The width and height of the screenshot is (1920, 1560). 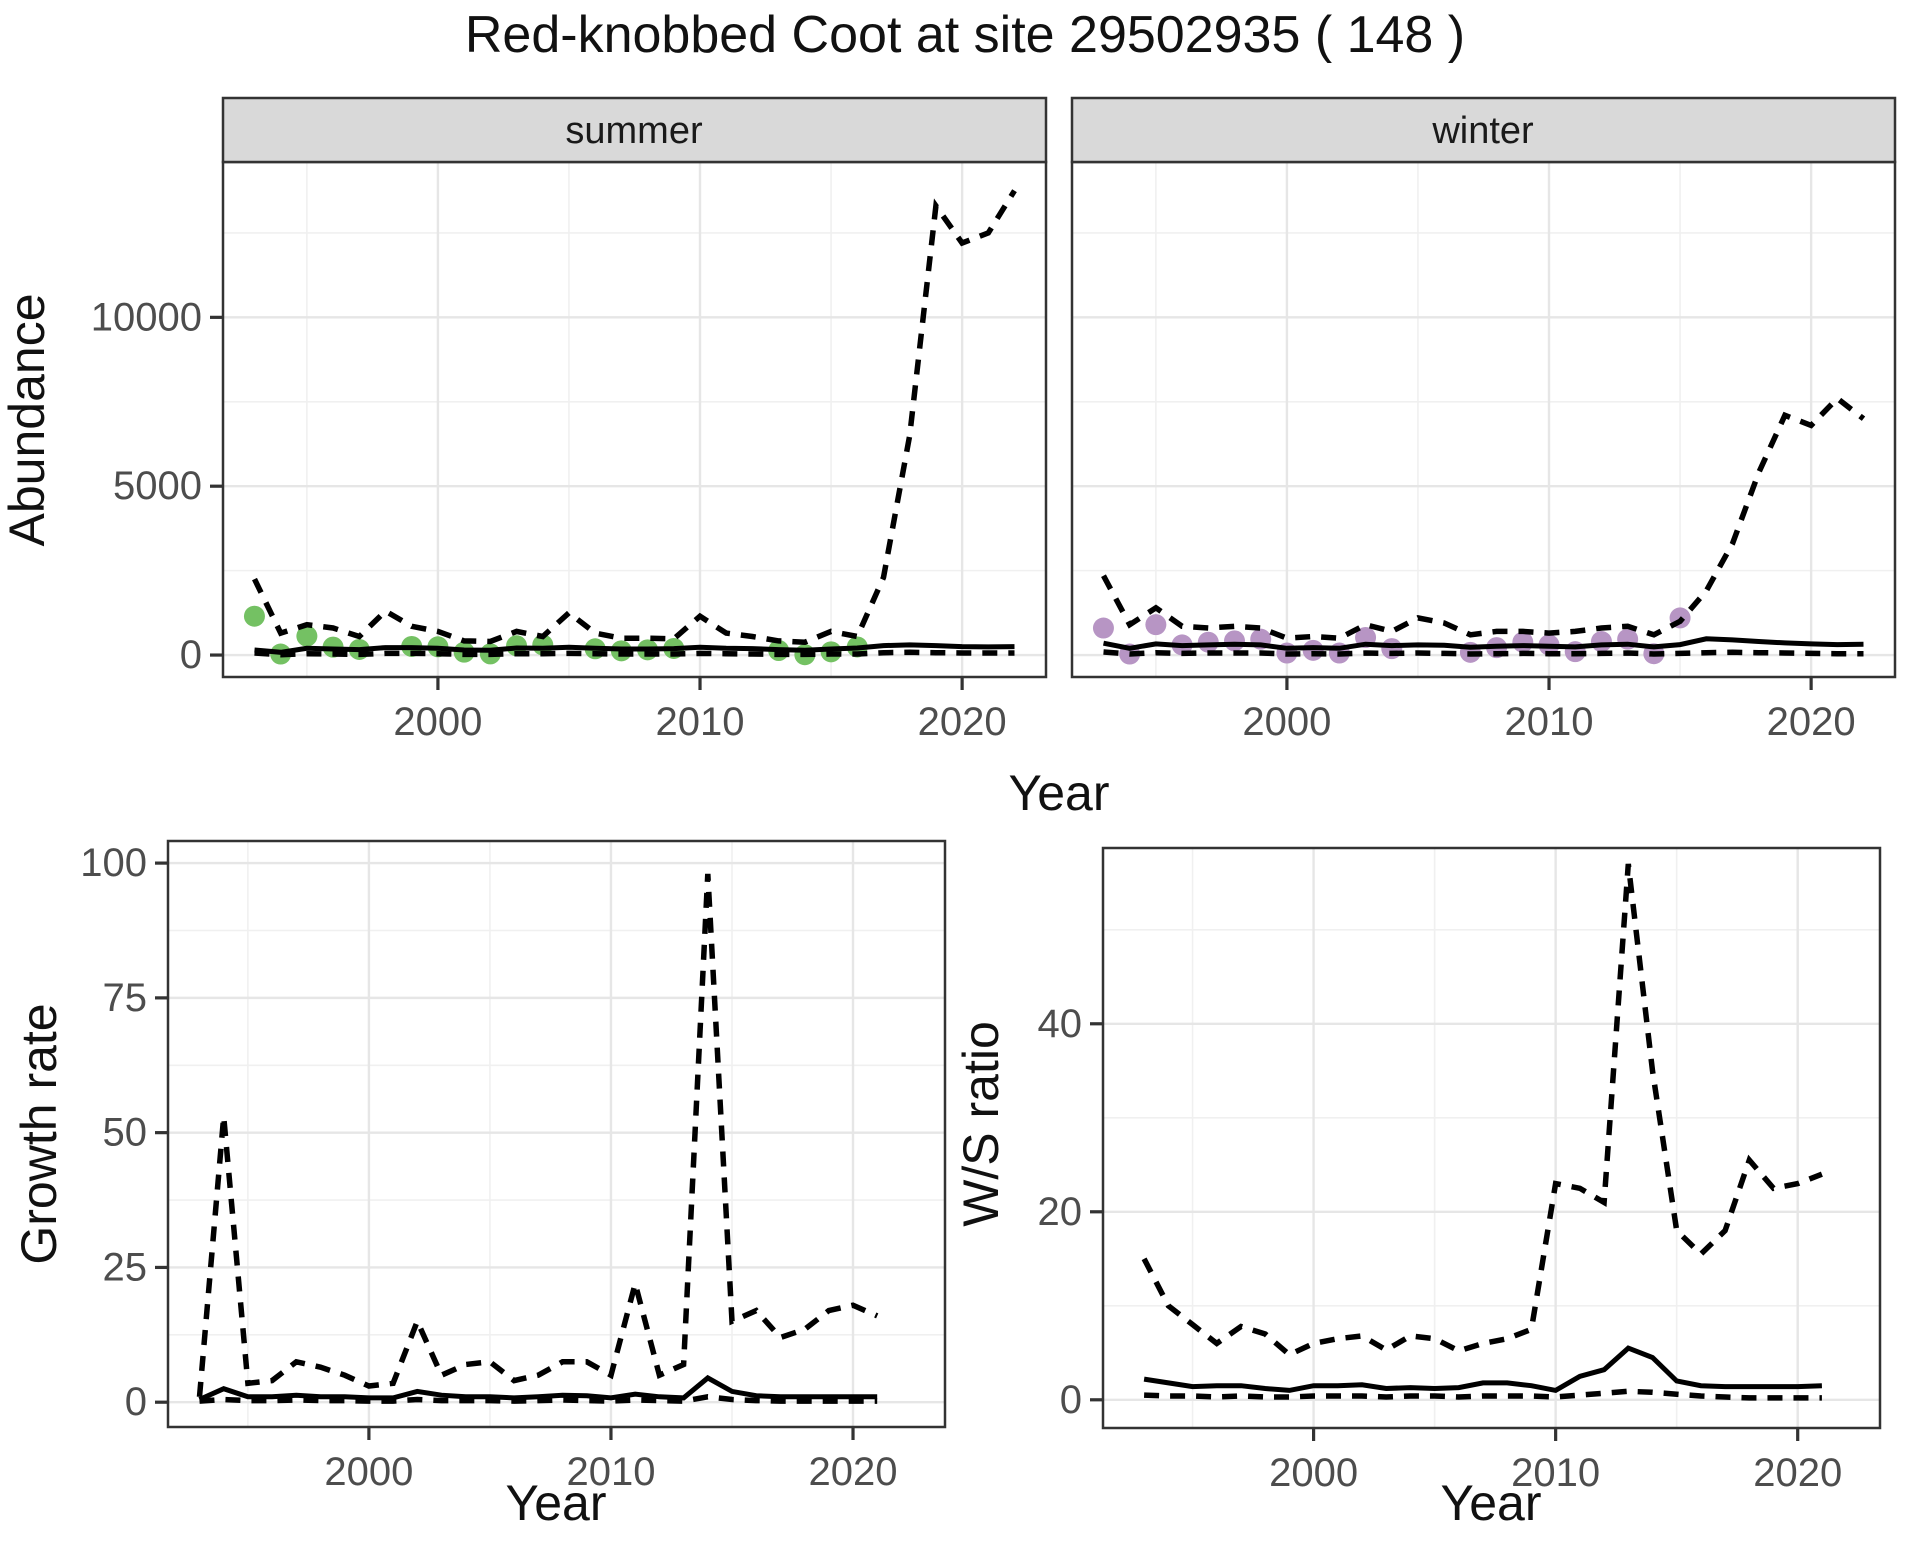 I want to click on facet-strip-winter, so click(x=1483, y=130).